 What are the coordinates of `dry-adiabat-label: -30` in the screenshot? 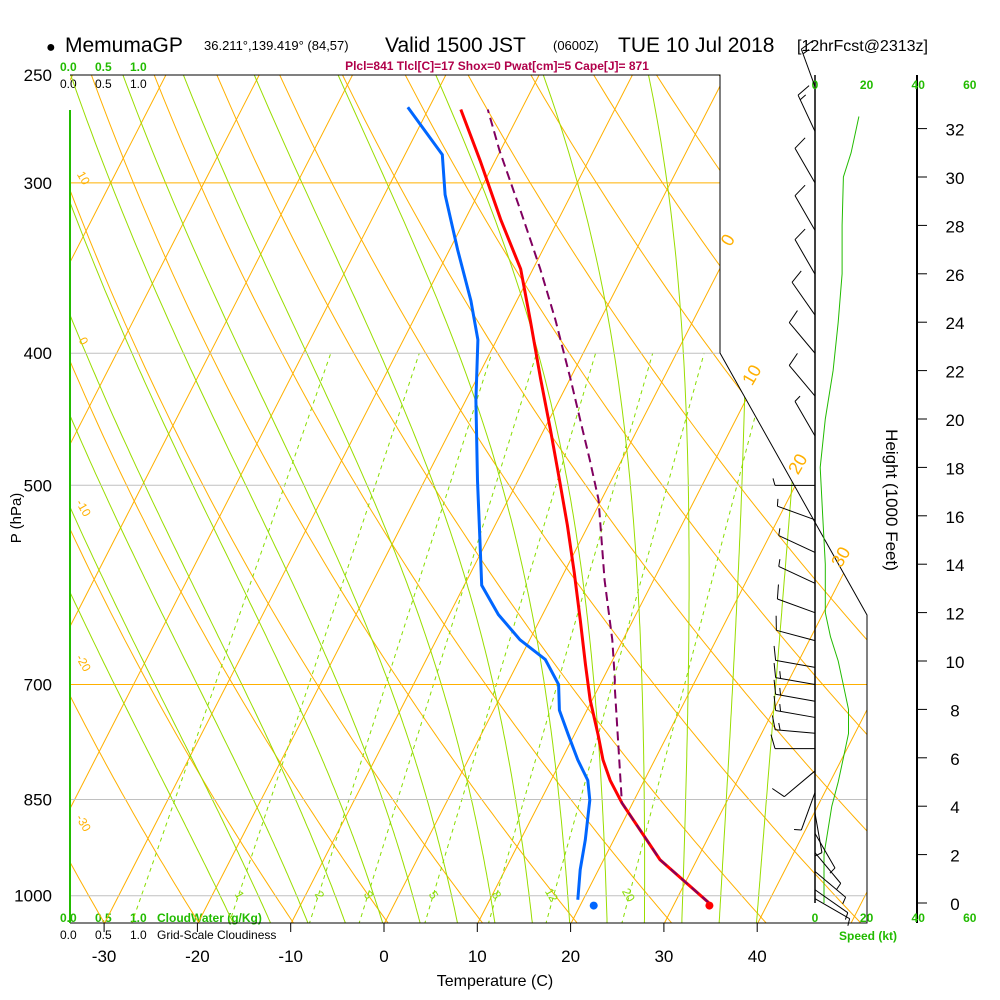 It's located at (83, 823).